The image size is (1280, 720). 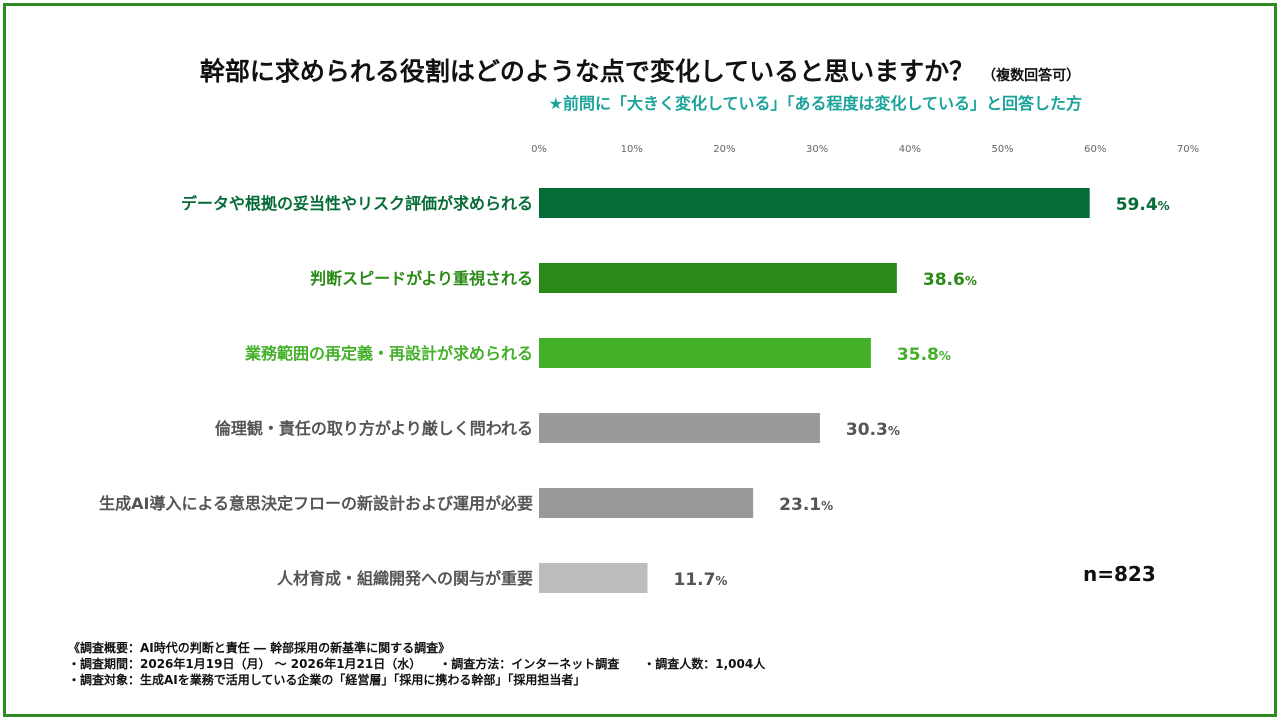 What do you see at coordinates (259, 648) in the screenshot?
I see `footer-line-1: 《調査概要：AI時代の判断と責任 ― 幹部採用の新基準に関する調査》` at bounding box center [259, 648].